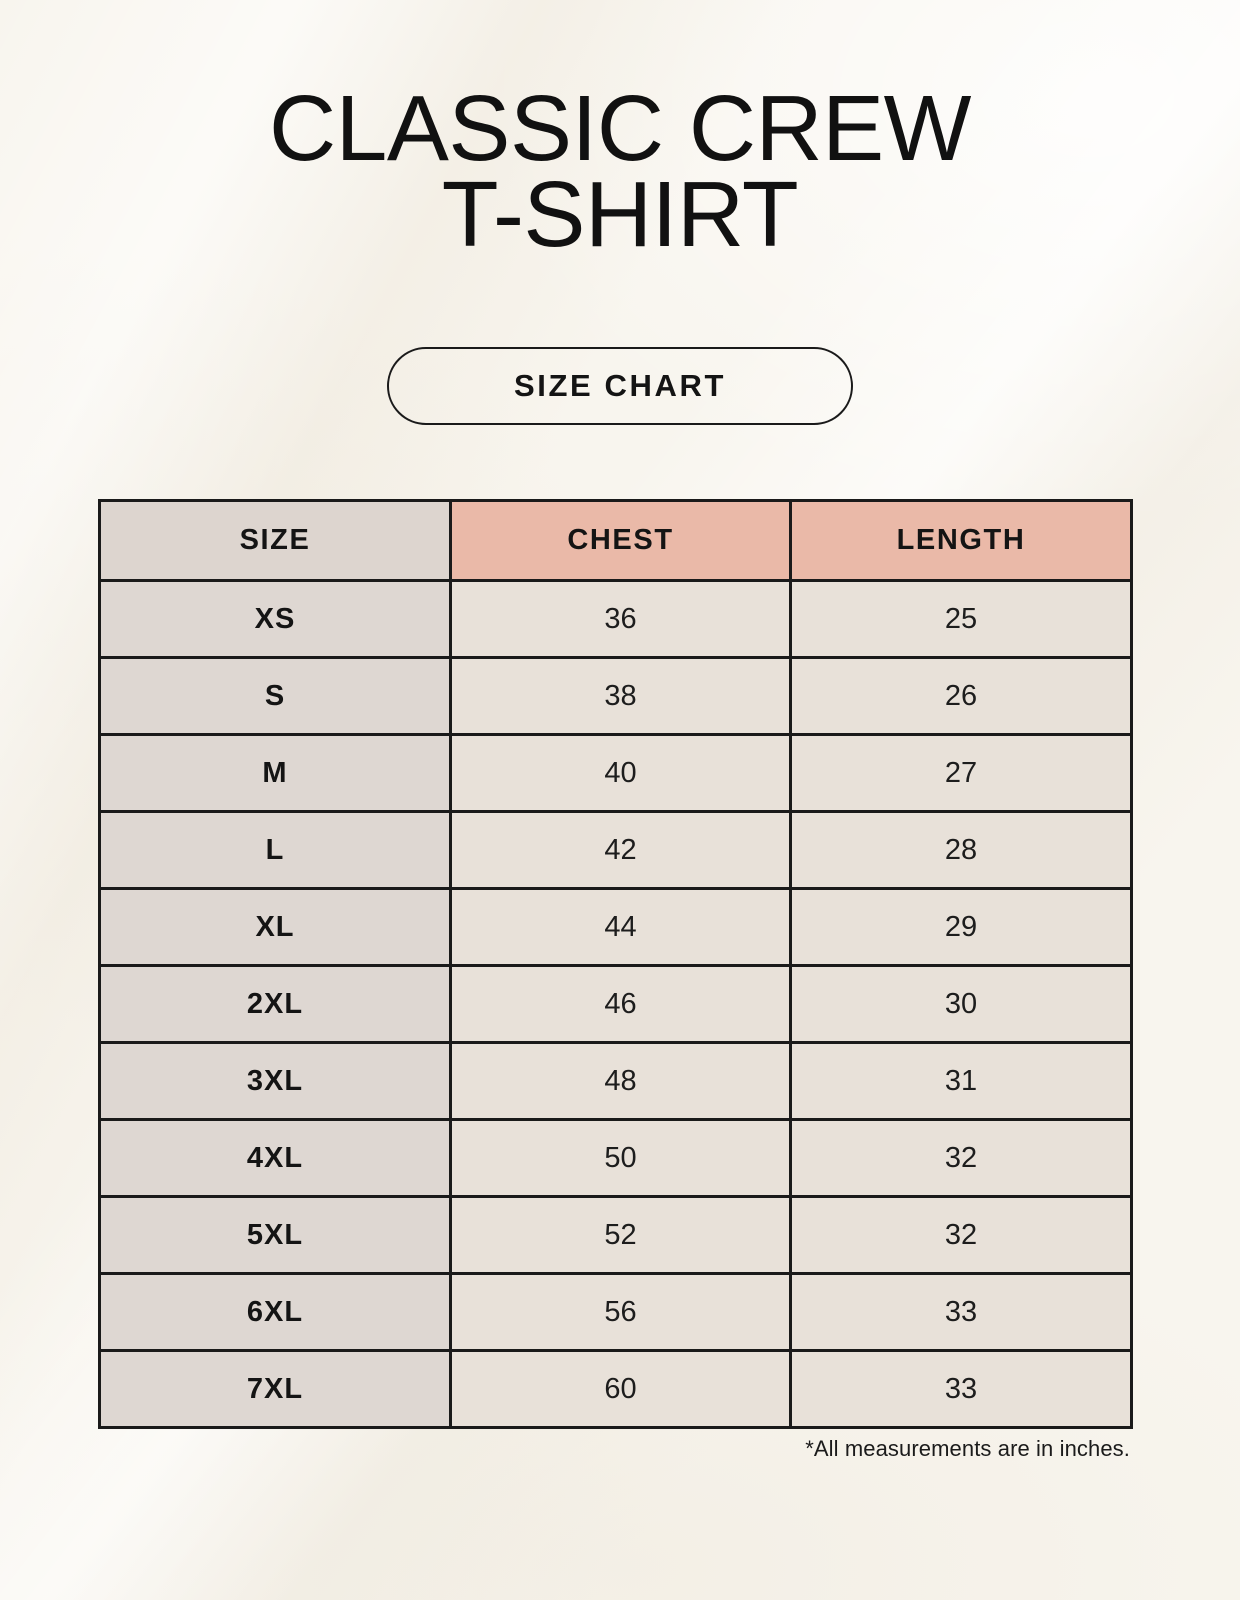 This screenshot has width=1240, height=1600. I want to click on cell-size: XS, so click(275, 619).